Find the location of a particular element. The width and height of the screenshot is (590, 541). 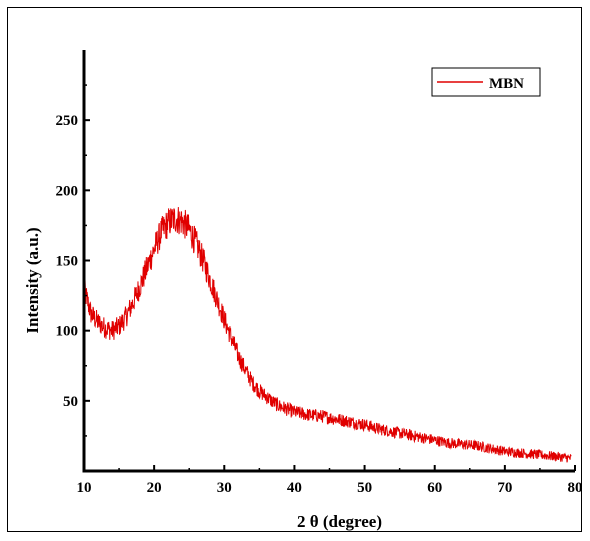

legend-label-mbn: MBN is located at coordinates (506, 84).